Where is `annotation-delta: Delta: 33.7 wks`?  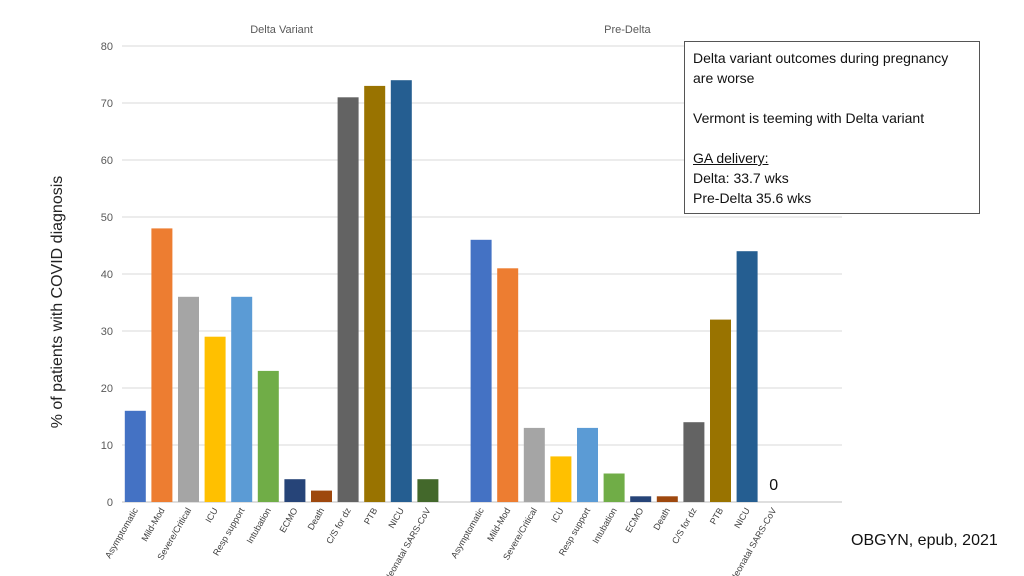
annotation-delta: Delta: 33.7 wks is located at coordinates (741, 178).